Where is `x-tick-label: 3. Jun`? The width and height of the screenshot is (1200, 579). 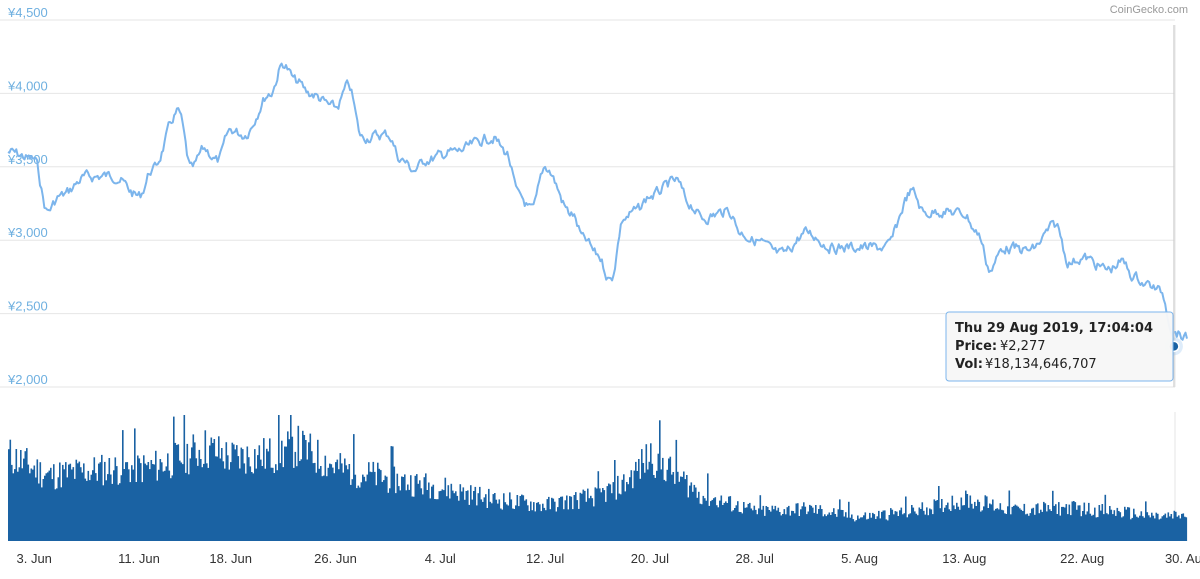
x-tick-label: 3. Jun is located at coordinates (33, 558).